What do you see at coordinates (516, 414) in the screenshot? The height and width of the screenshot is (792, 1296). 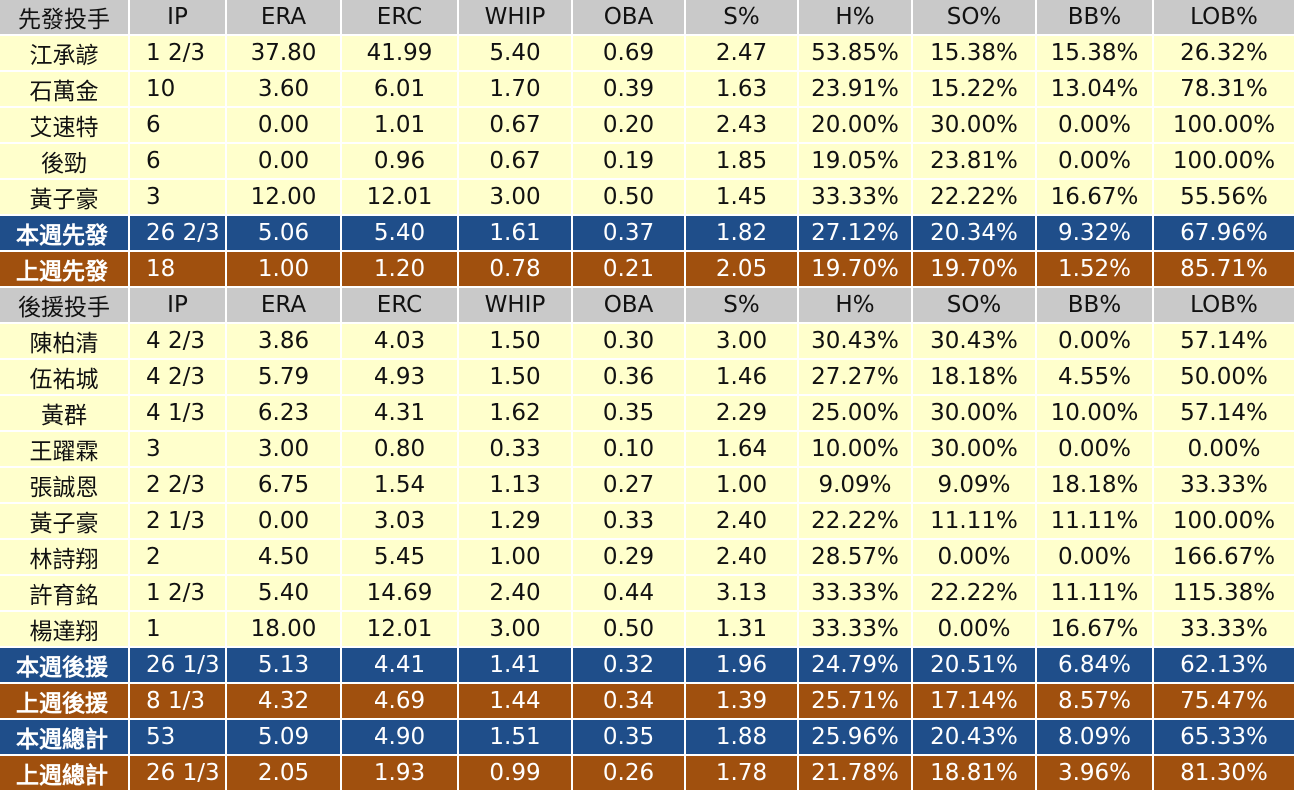 I see `stat-cell: 1.62` at bounding box center [516, 414].